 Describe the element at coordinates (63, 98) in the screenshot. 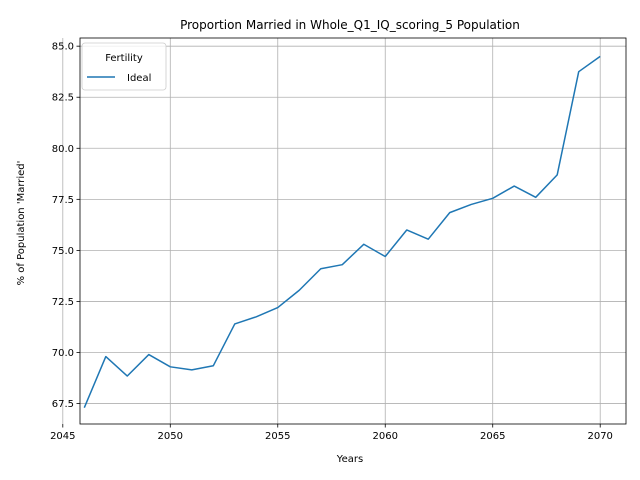

I see `y-tick-label-6: 82.5` at that location.